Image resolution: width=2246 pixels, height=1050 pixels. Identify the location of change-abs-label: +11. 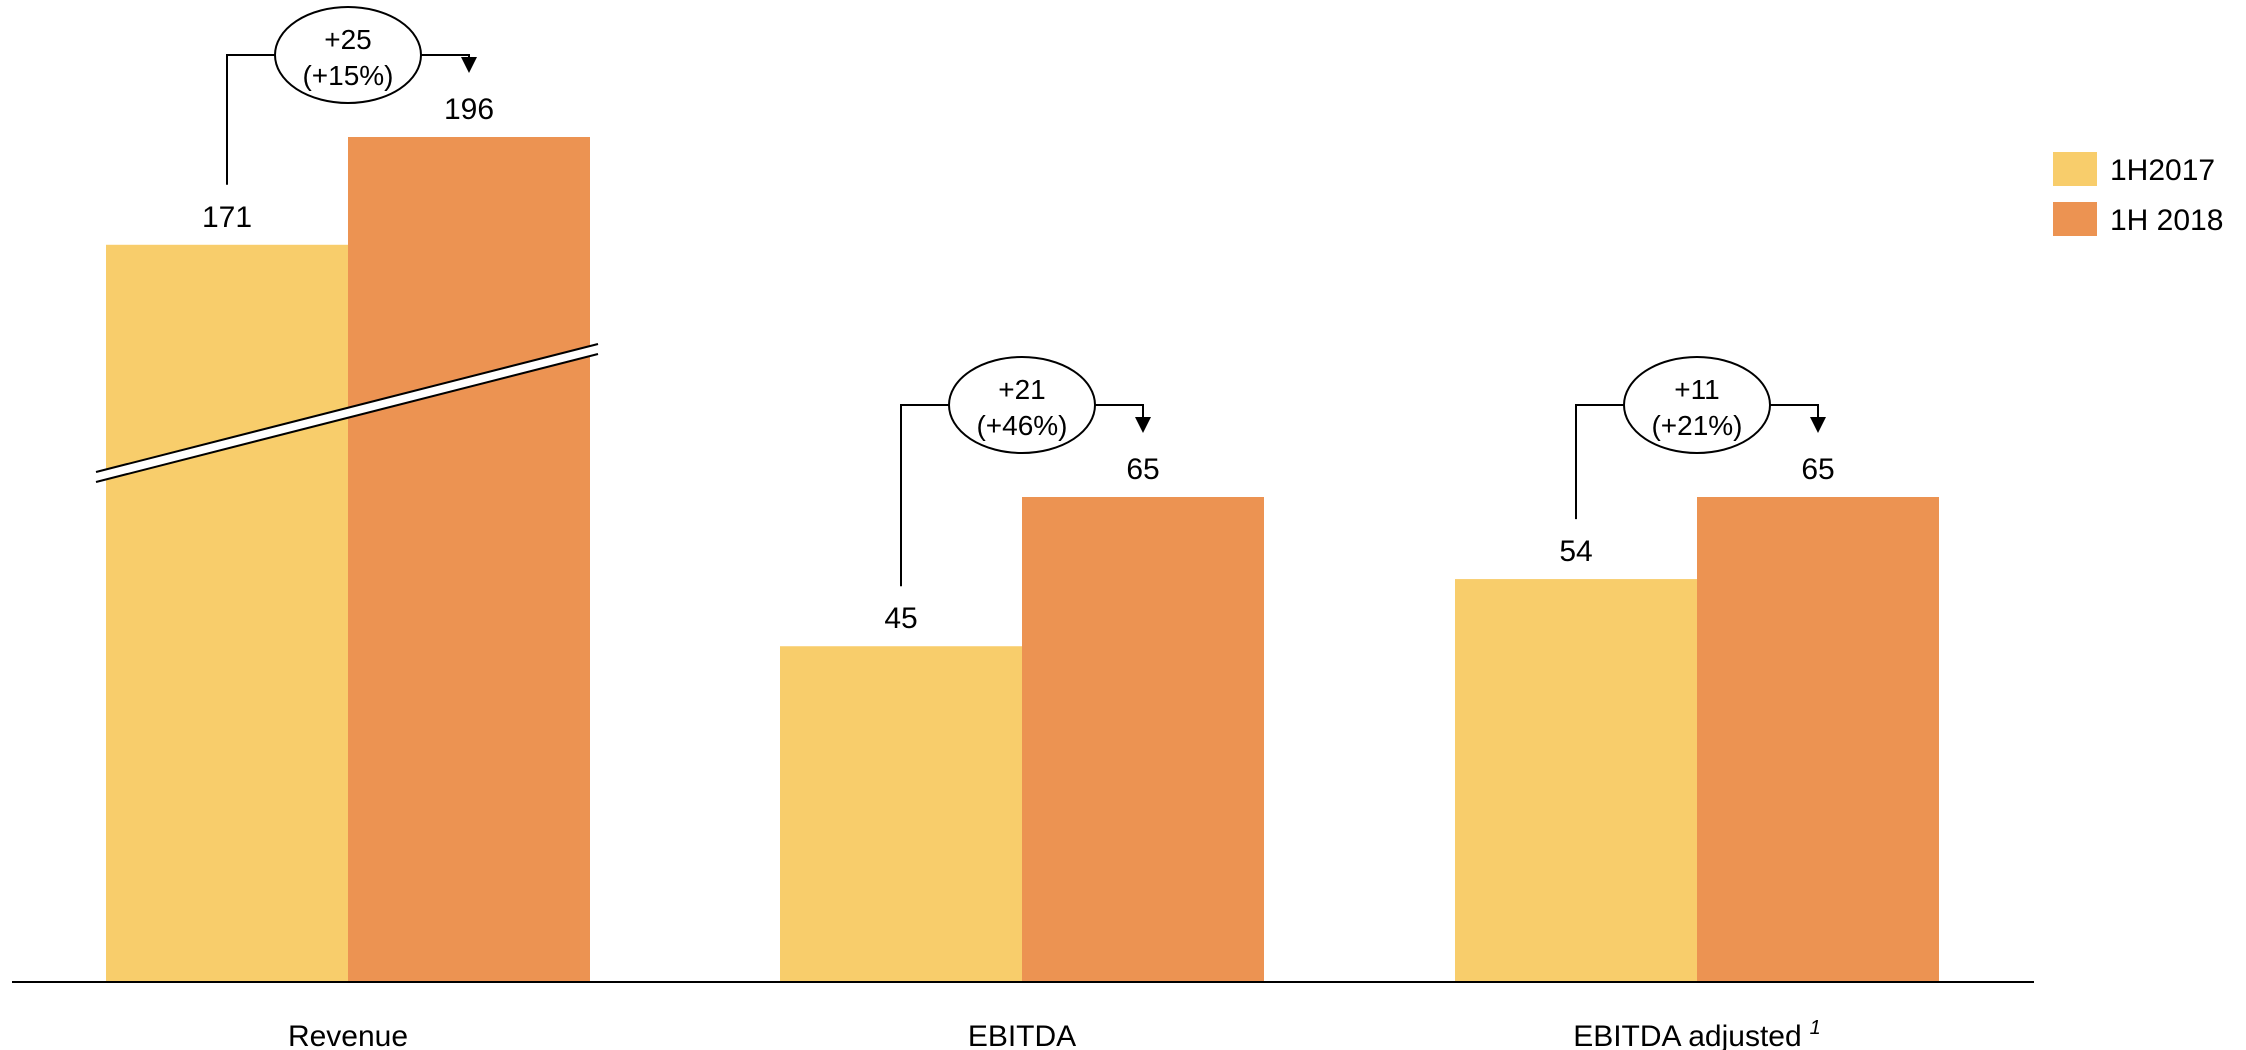
(1696, 389).